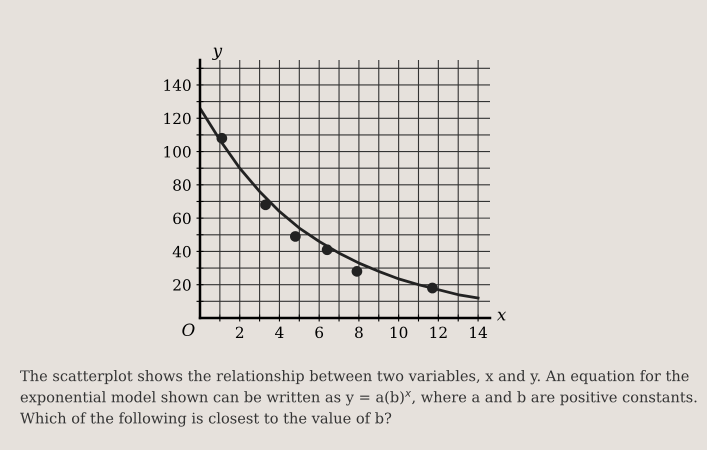  What do you see at coordinates (182, 218) in the screenshot?
I see `y-tick-label: 60` at bounding box center [182, 218].